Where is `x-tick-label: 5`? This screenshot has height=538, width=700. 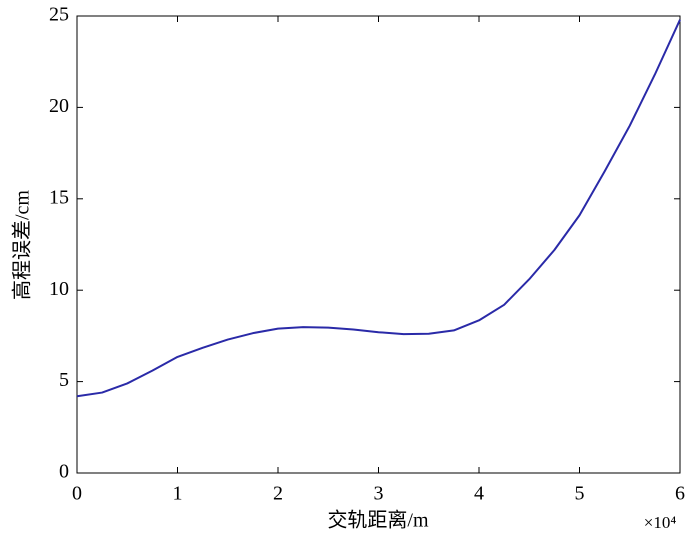
x-tick-label: 5 is located at coordinates (580, 494).